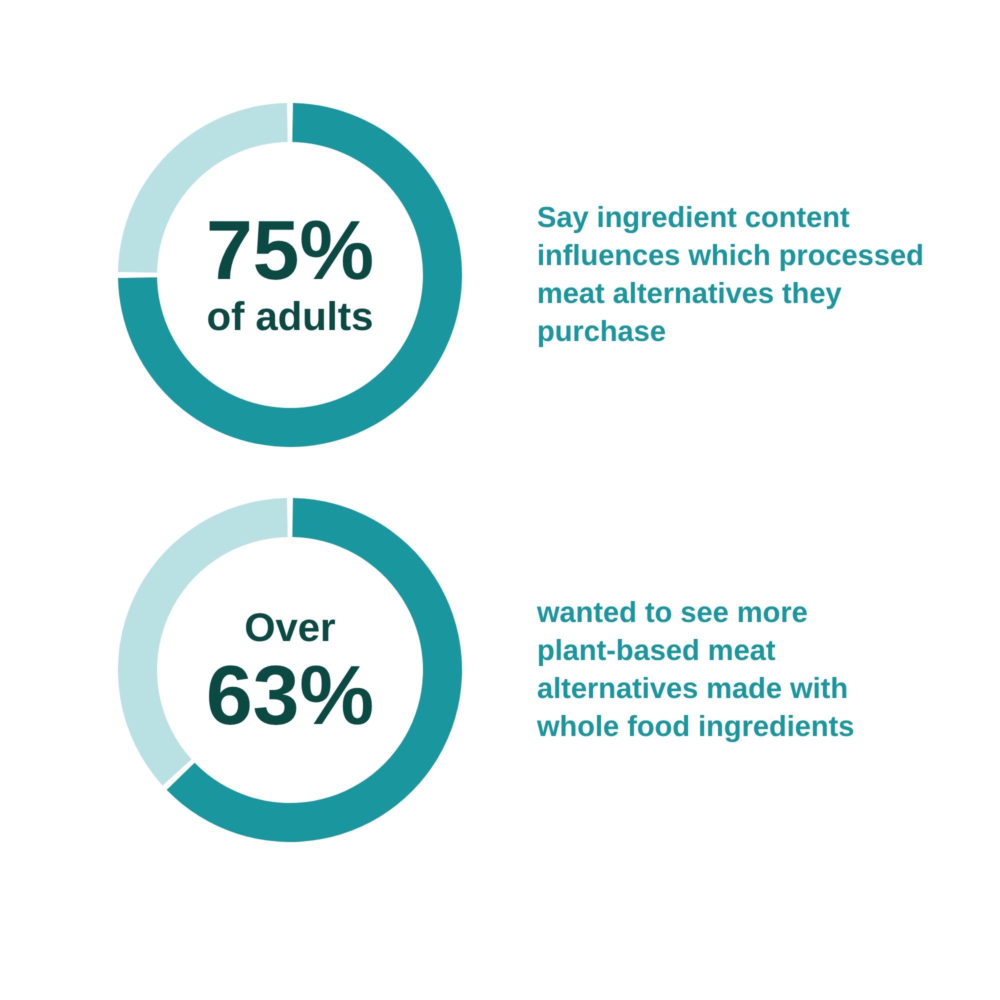  I want to click on data-label: 75% of adults, so click(290, 271).